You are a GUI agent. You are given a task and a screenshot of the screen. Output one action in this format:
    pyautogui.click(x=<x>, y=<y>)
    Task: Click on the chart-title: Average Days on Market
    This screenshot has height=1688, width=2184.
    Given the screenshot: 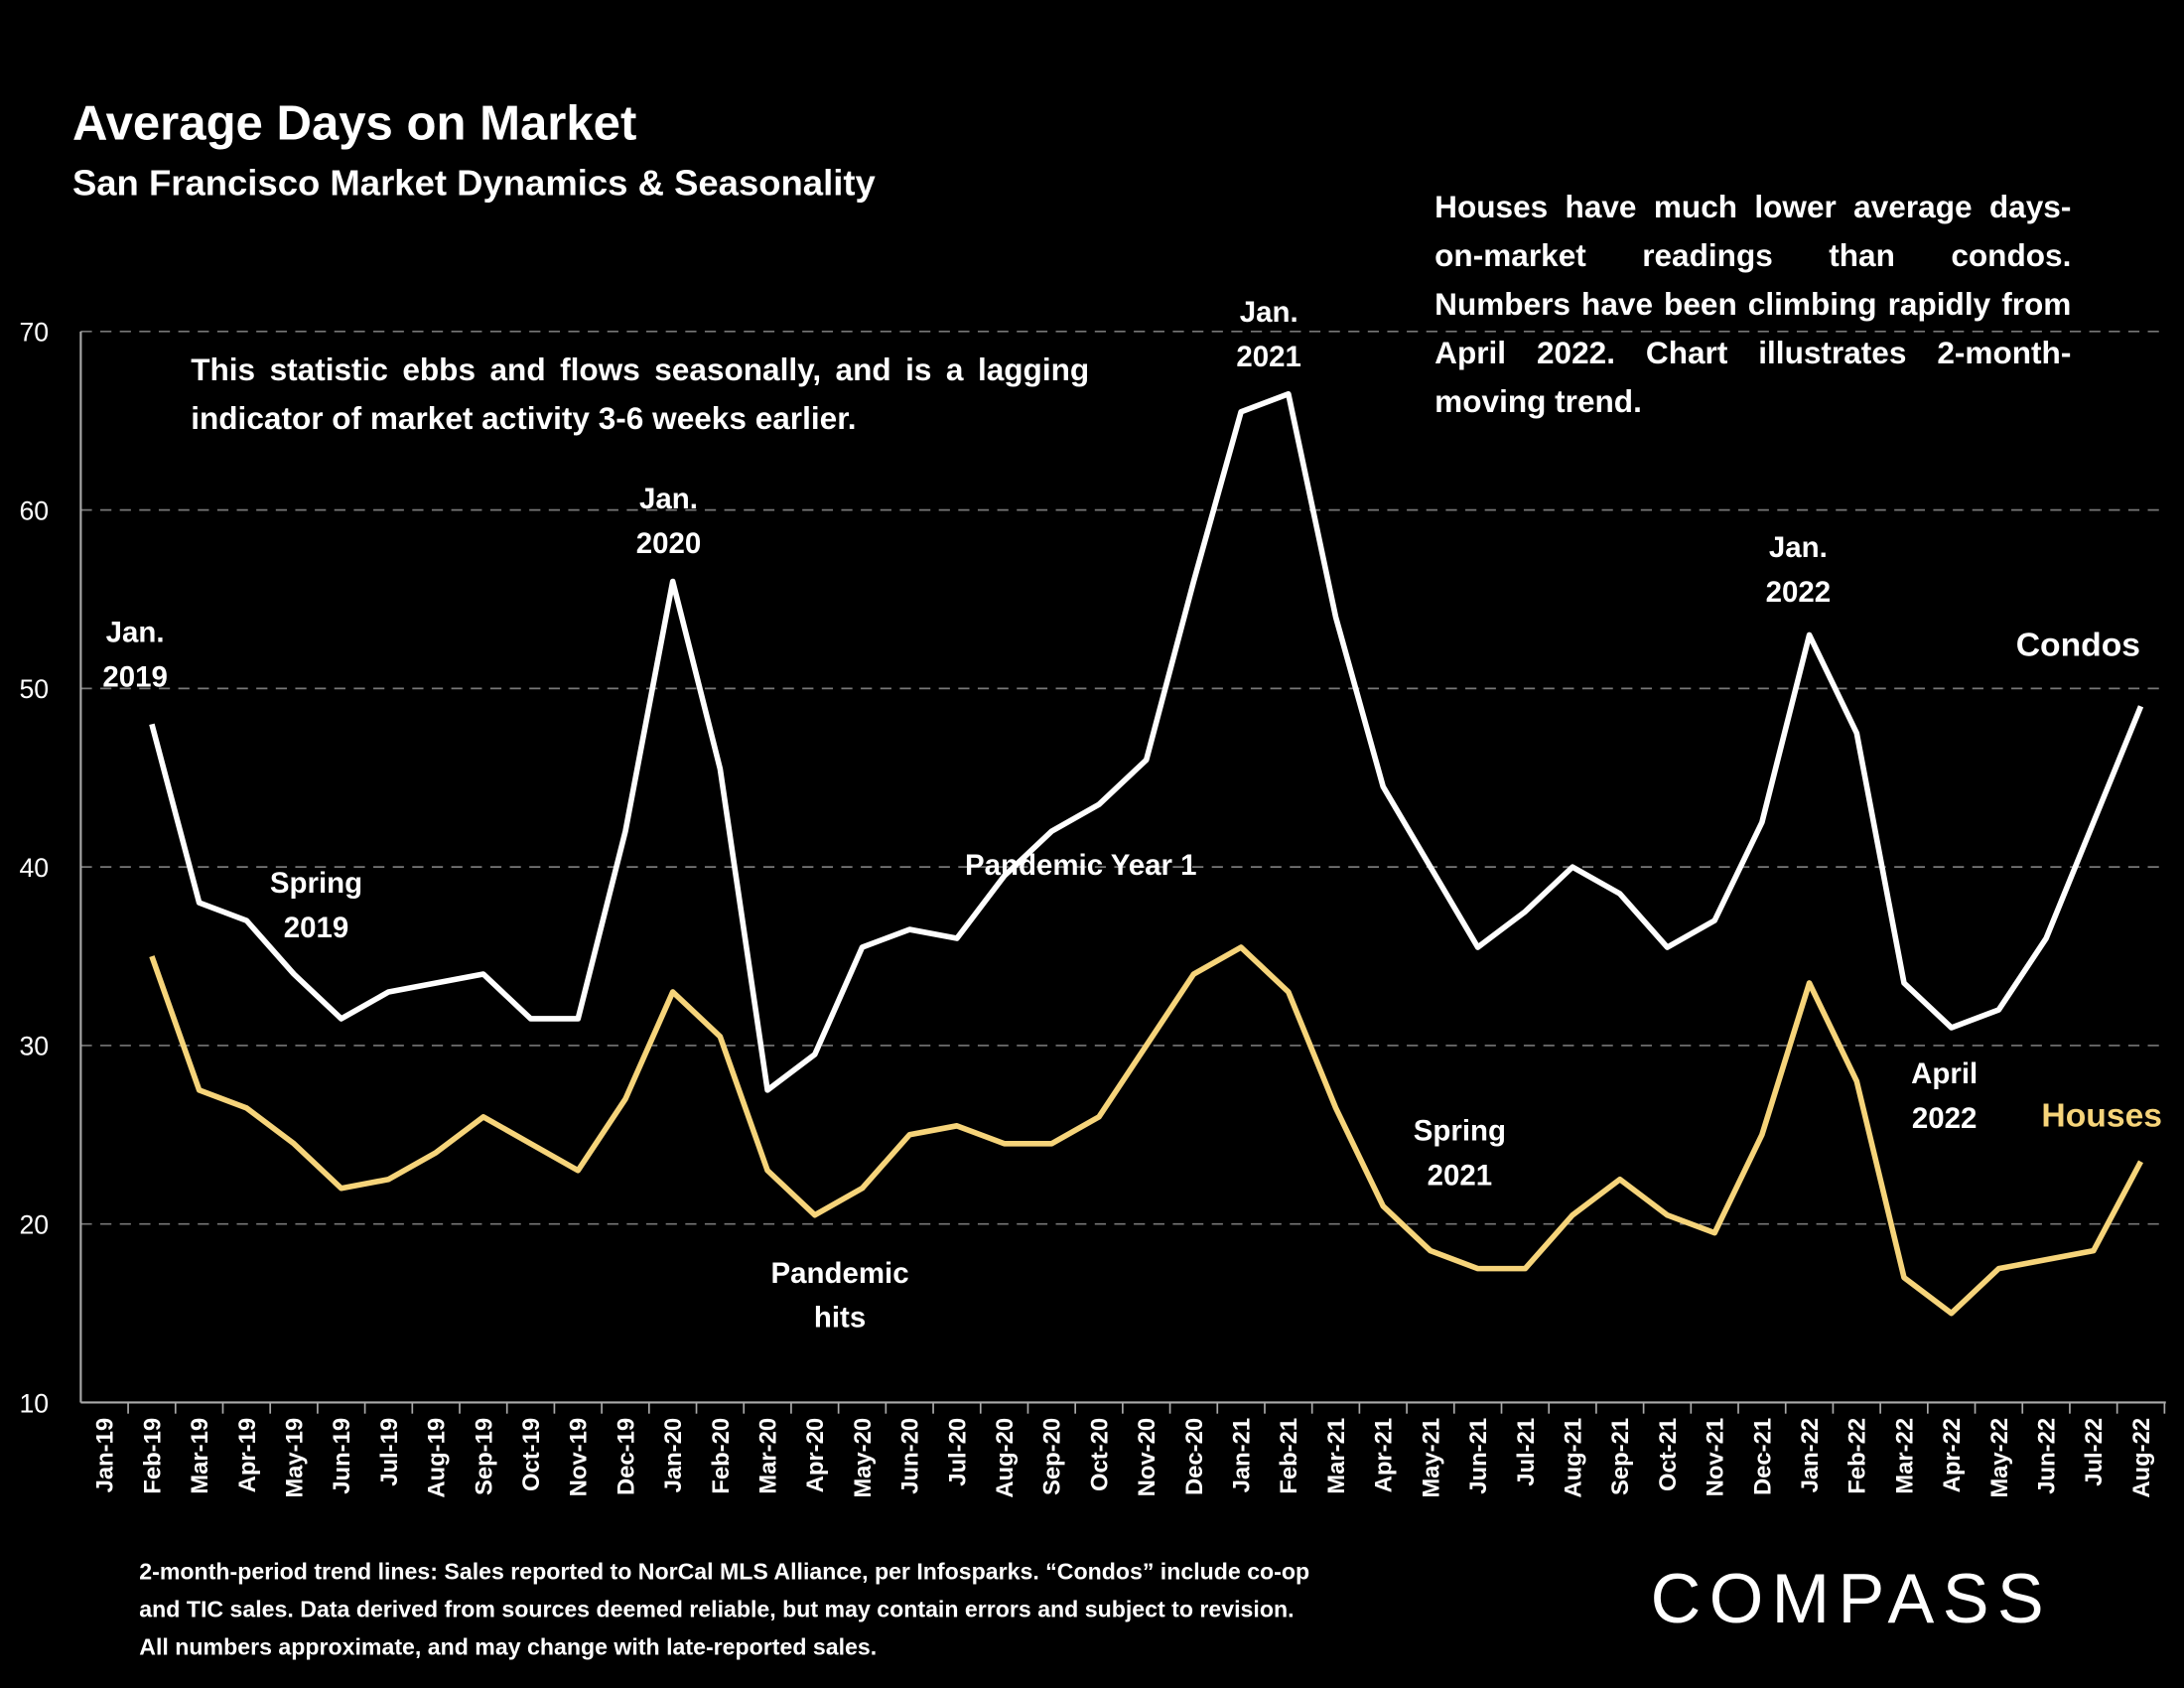 What is the action you would take?
    pyautogui.click(x=354, y=123)
    